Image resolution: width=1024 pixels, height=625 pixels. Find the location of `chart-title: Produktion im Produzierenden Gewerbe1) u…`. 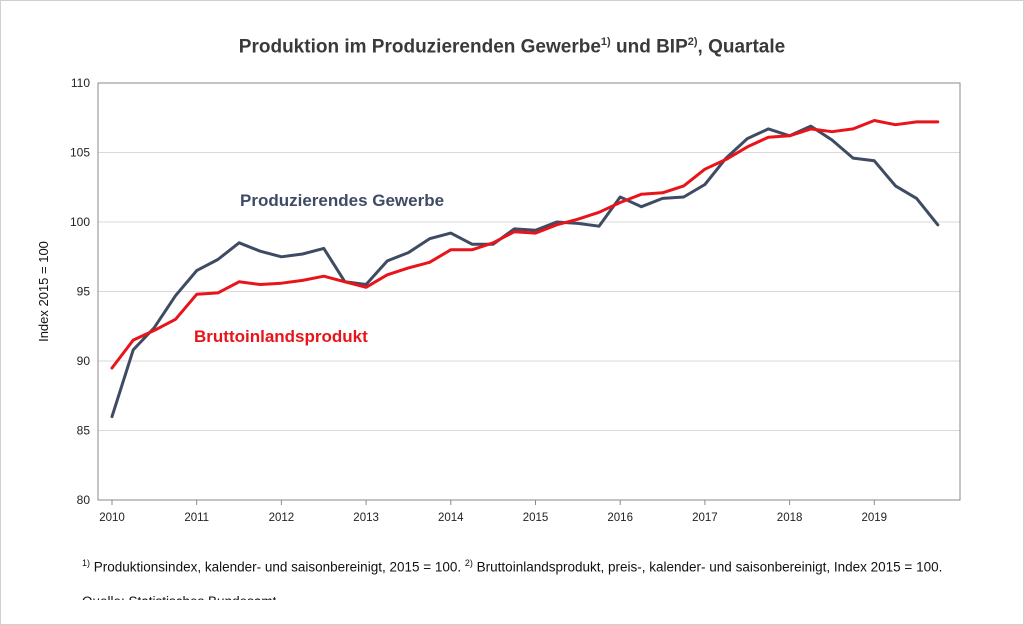

chart-title: Produktion im Produzierenden Gewerbe1) u… is located at coordinates (512, 47).